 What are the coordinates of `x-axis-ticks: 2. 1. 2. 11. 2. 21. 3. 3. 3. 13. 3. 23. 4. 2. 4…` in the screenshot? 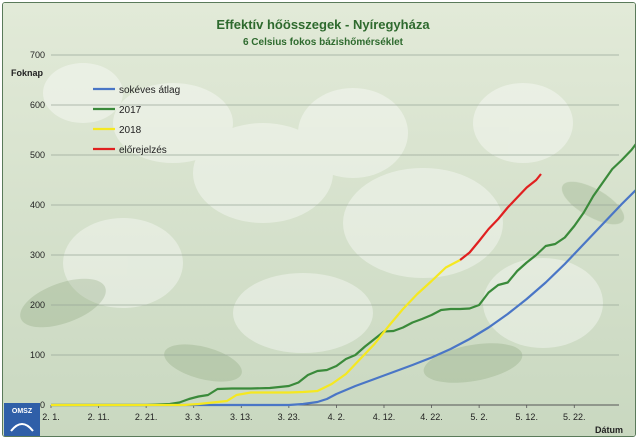 It's located at (313, 417).